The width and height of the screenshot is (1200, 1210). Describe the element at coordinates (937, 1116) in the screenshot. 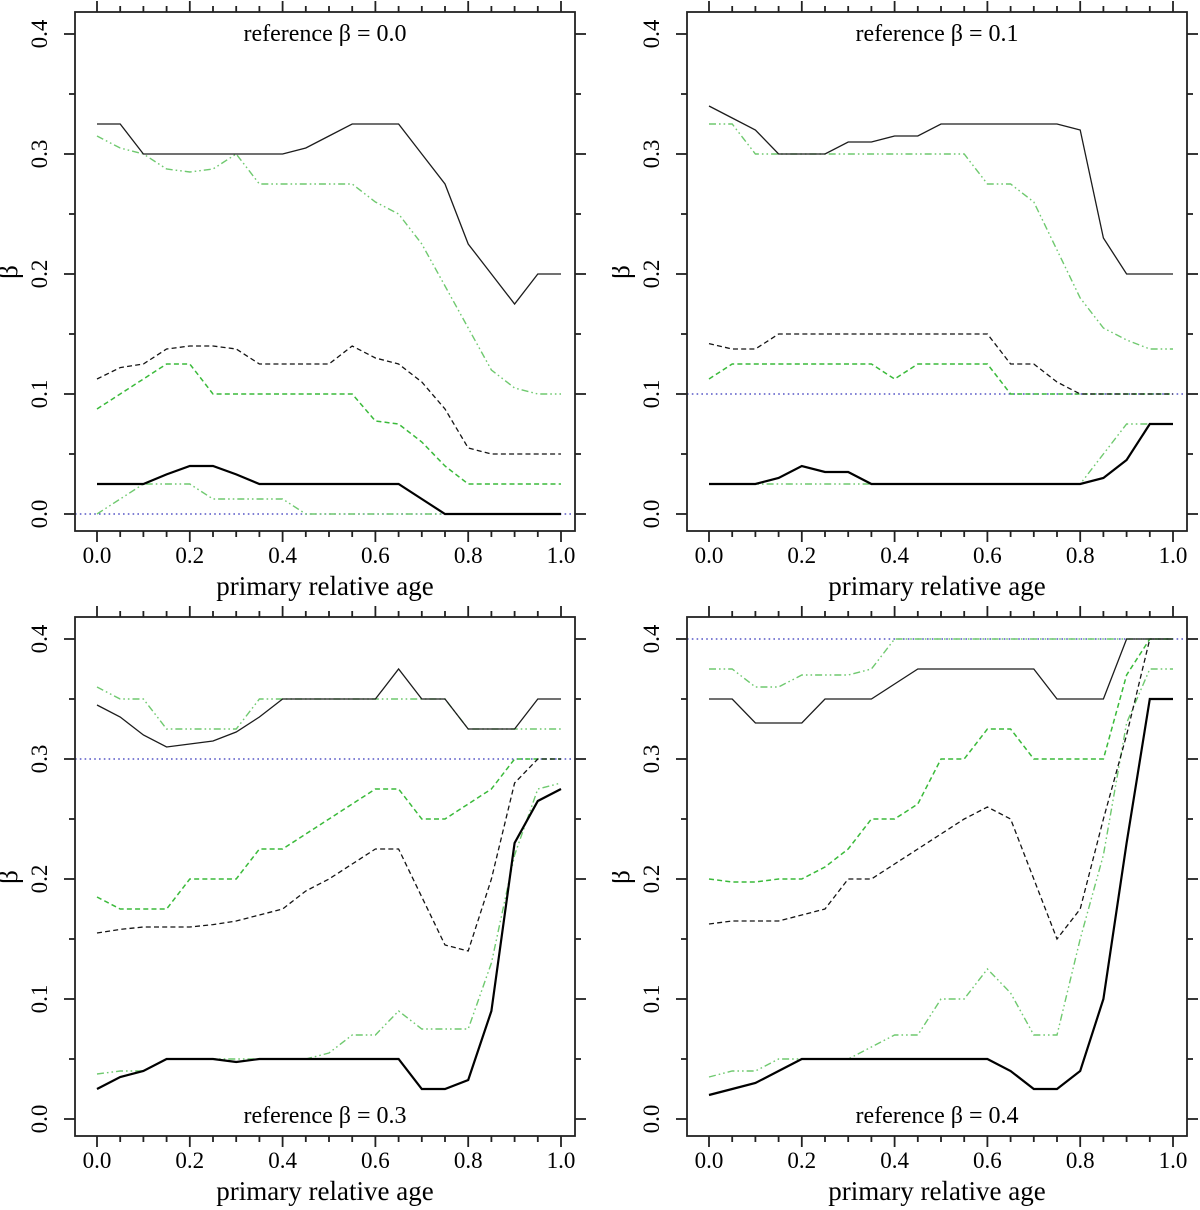

I see `panel-title: reference β = 0.4` at that location.